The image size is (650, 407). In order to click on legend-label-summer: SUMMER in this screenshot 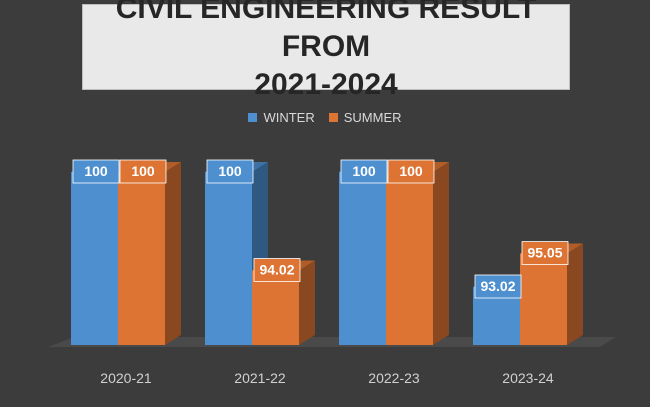, I will do `click(372, 117)`.